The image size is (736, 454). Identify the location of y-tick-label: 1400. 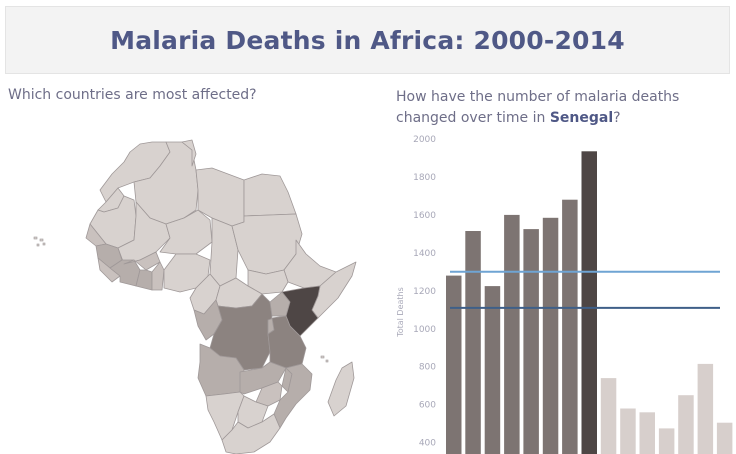
(424, 254).